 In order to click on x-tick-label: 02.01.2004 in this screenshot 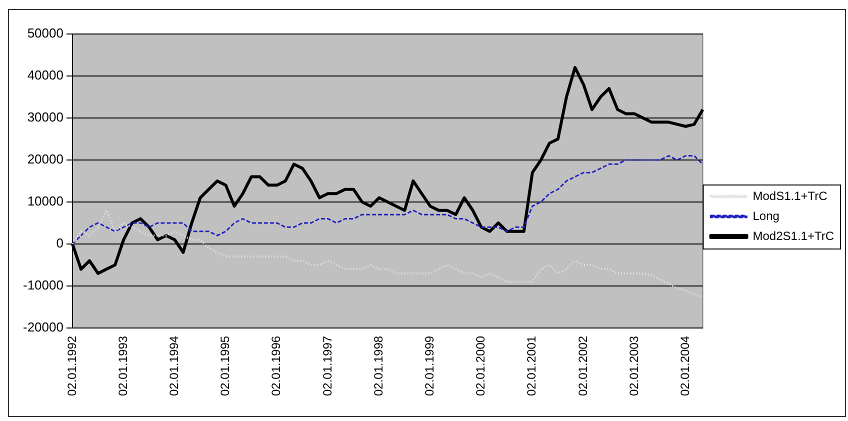, I will do `click(685, 366)`.